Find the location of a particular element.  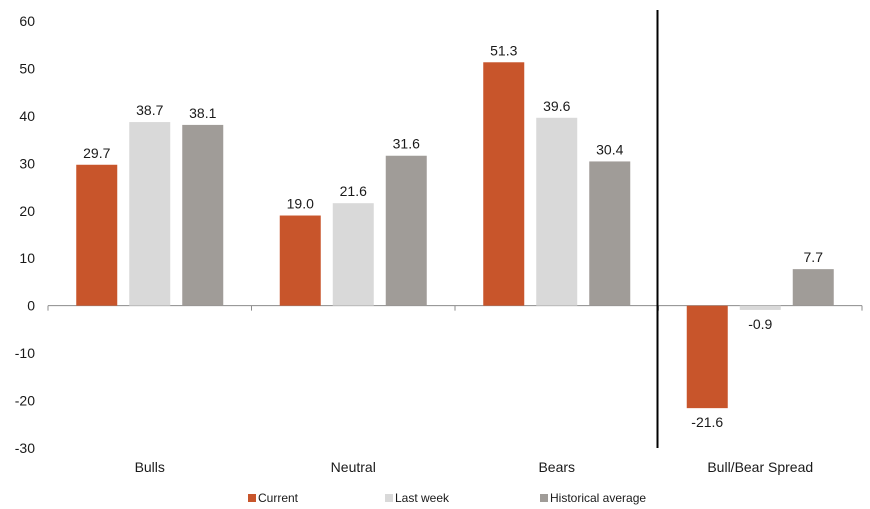

data-label: 30.4 is located at coordinates (609, 149).